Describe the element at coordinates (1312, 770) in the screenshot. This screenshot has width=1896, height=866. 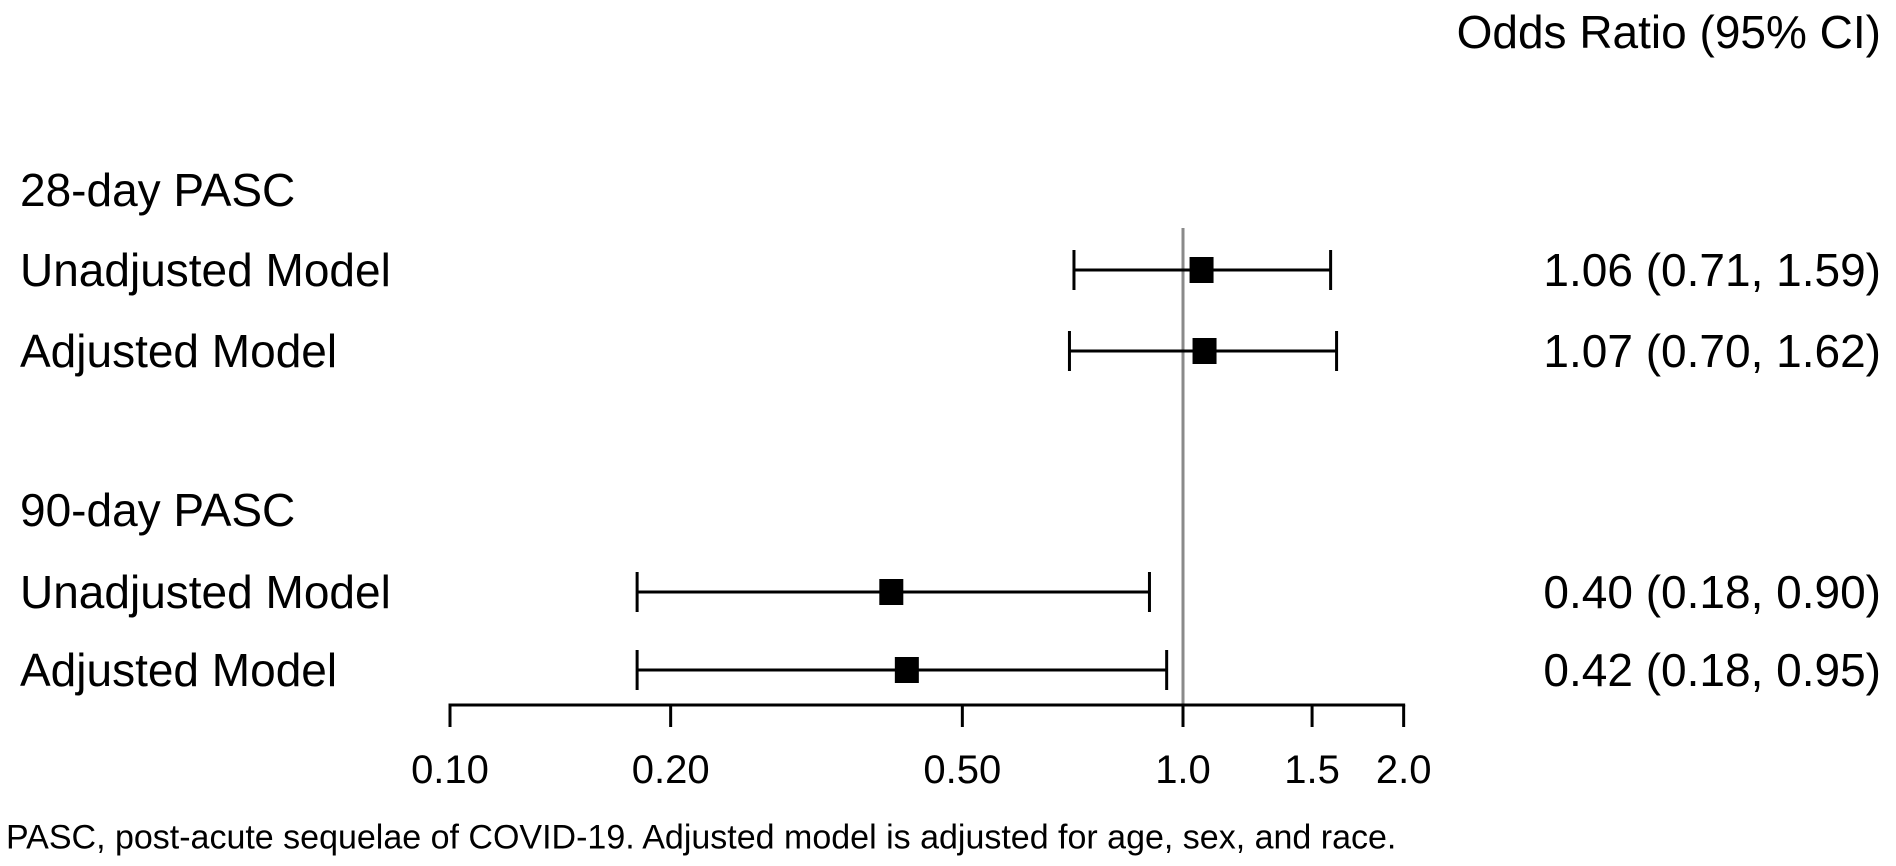
I see `x-tick-label: 1.5` at that location.